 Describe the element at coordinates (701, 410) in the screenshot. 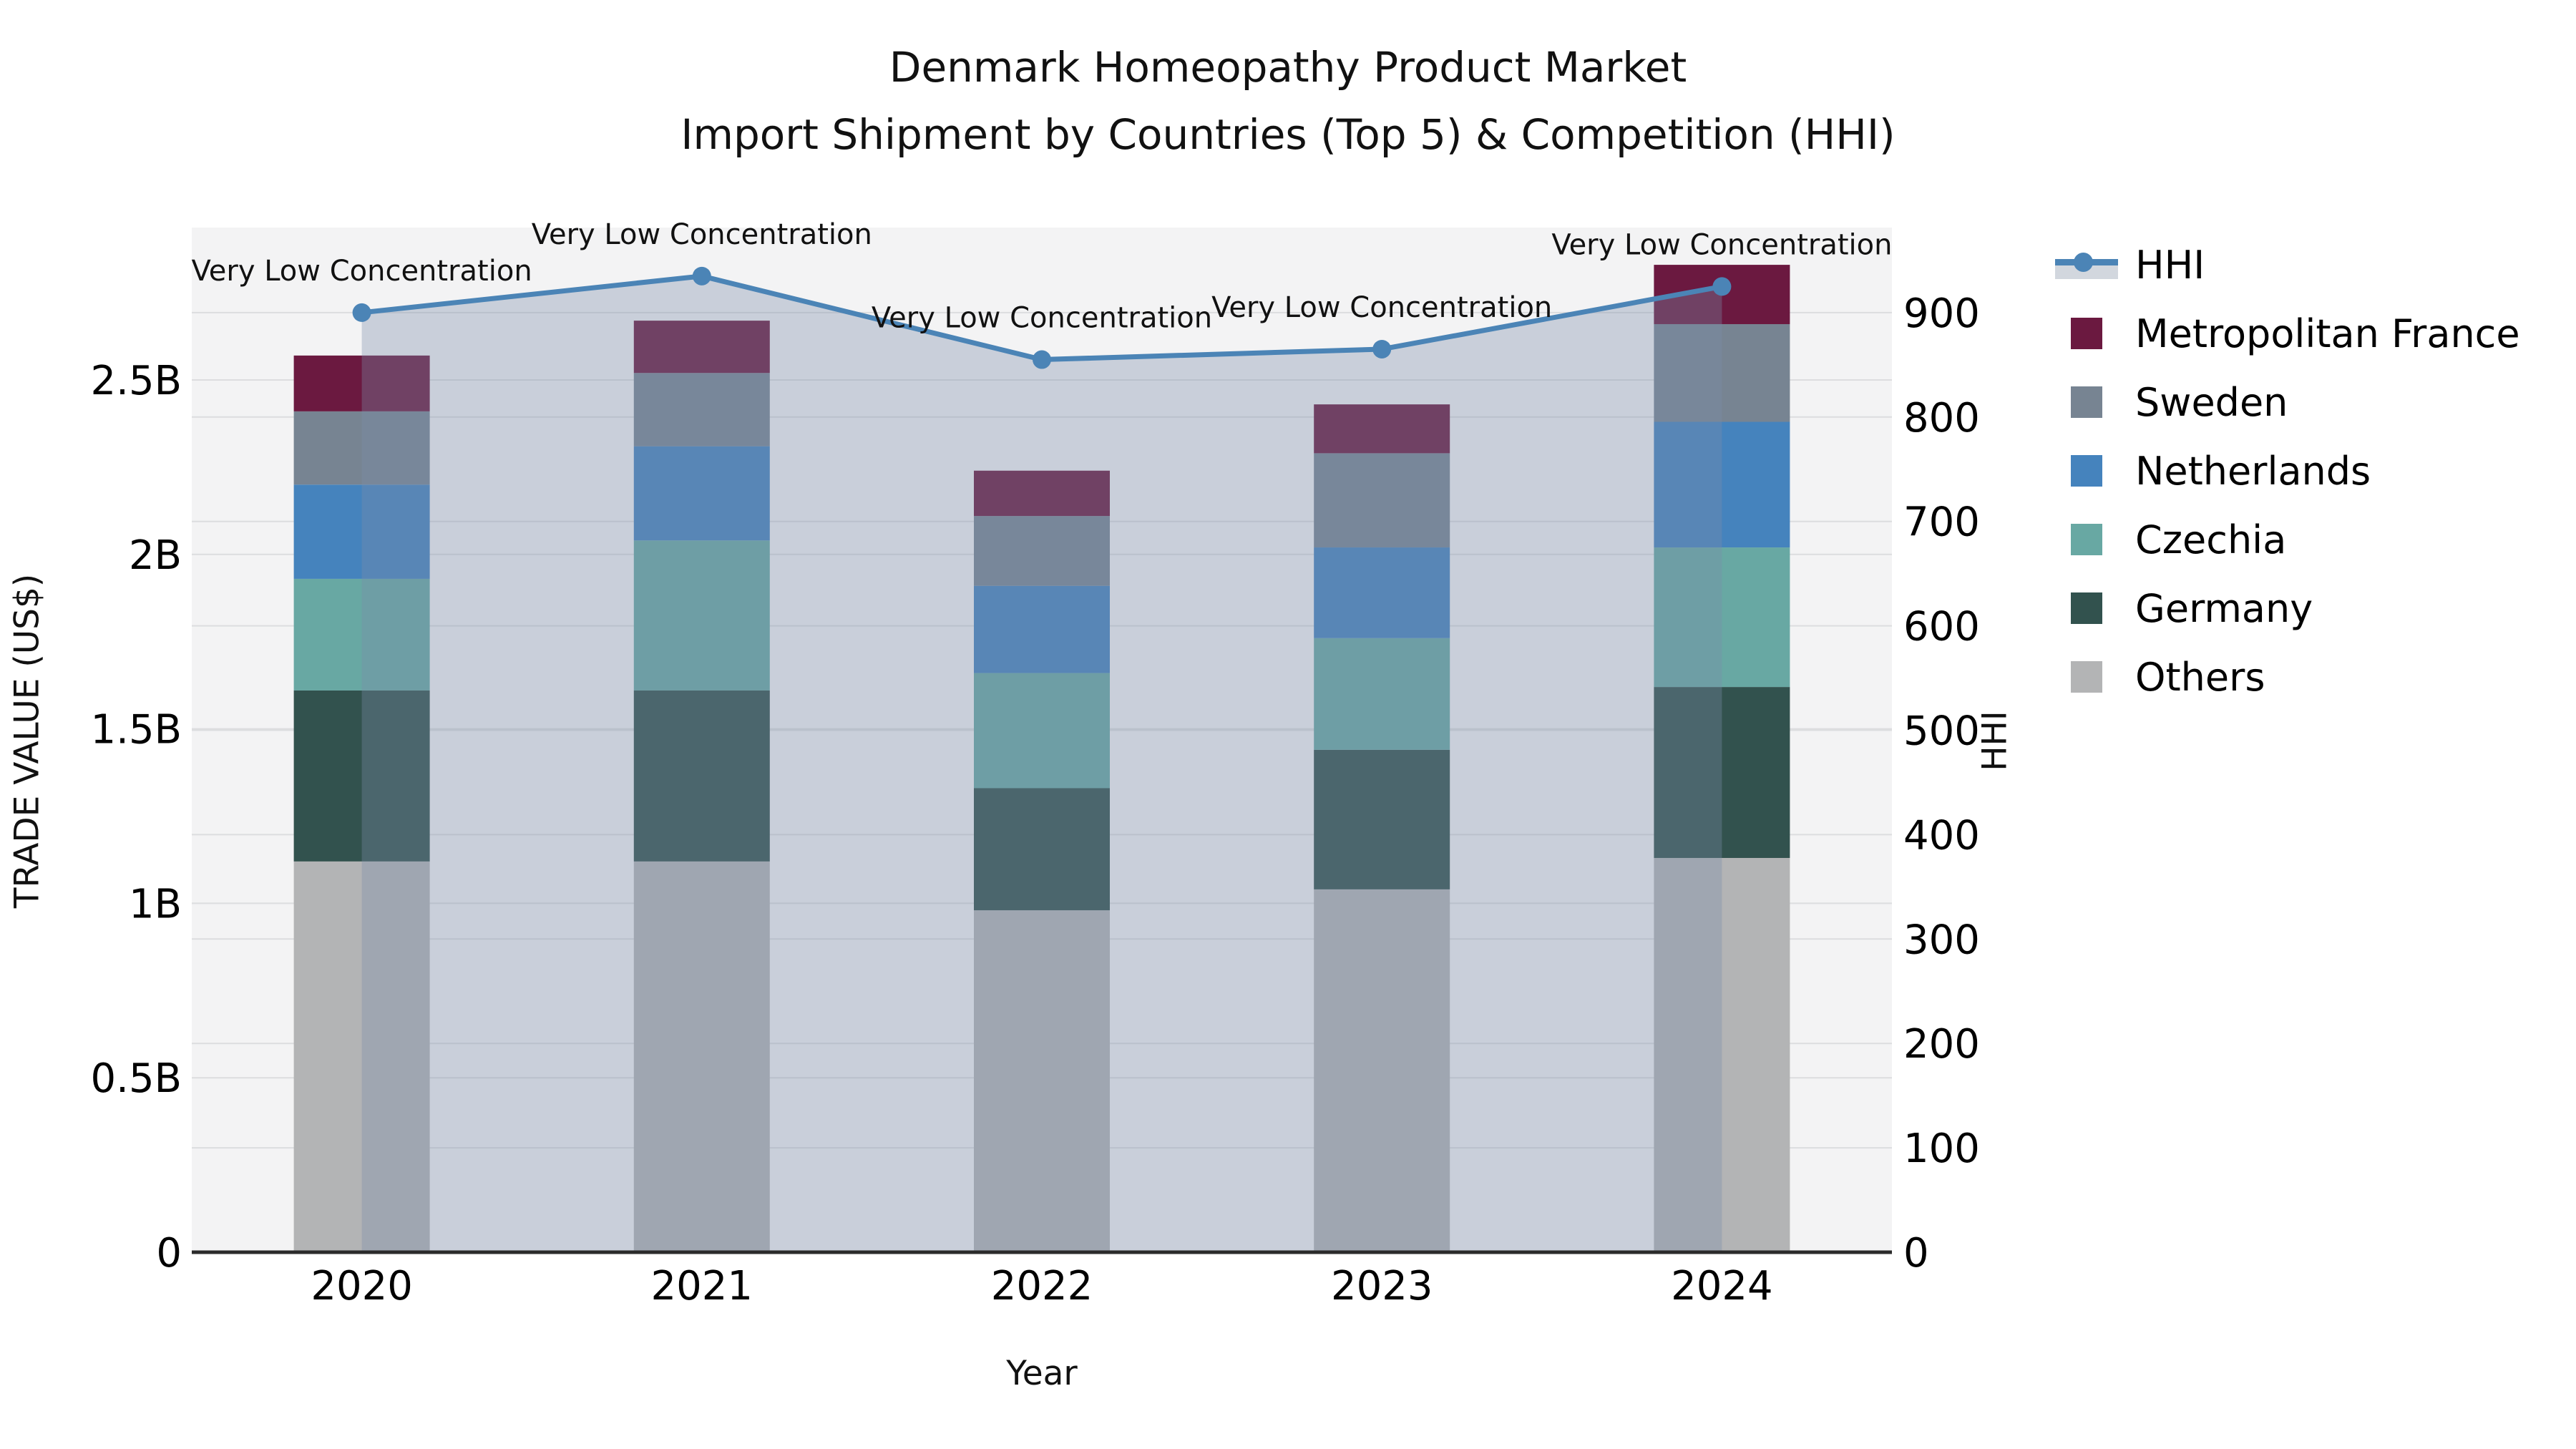

I see `bar-segment-sweden-2021` at that location.